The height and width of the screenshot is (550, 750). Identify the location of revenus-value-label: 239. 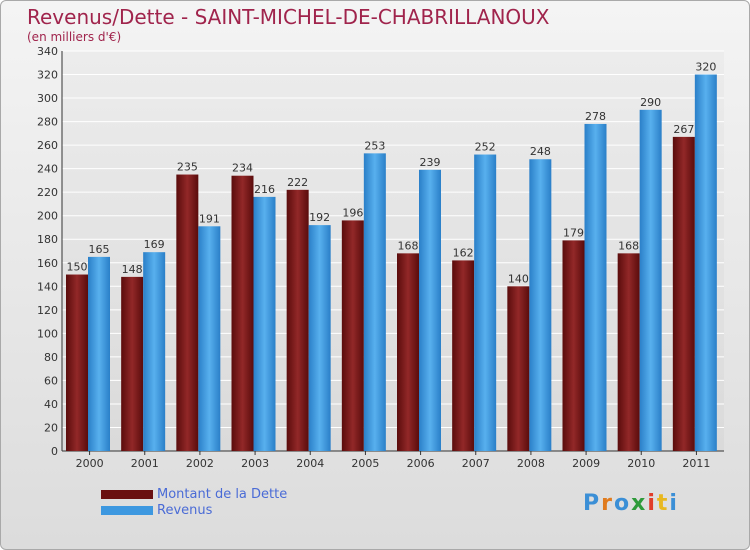
(430, 162).